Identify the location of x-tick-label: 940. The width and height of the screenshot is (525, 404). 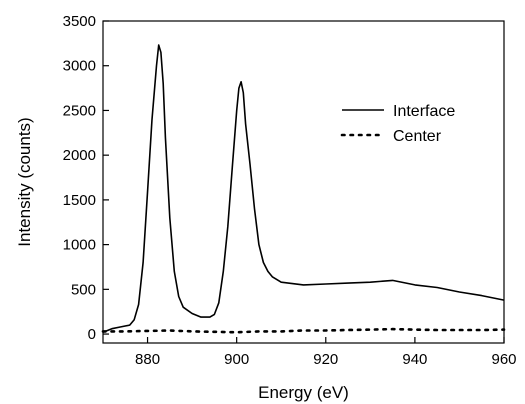
(414, 359).